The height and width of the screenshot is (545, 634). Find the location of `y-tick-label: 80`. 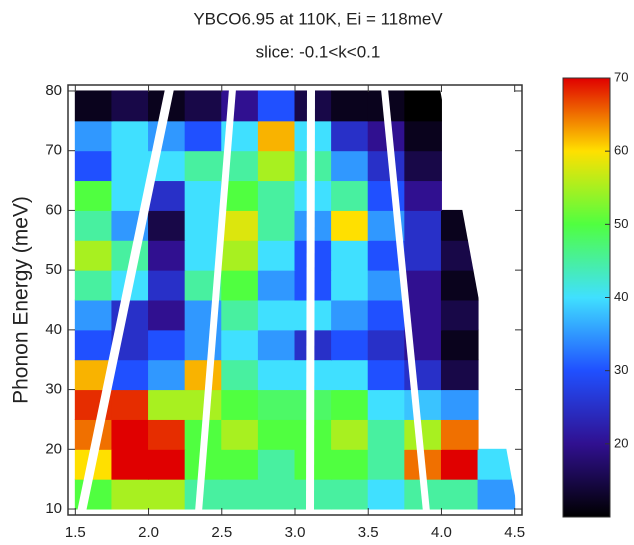

y-tick-label: 80 is located at coordinates (53, 90).